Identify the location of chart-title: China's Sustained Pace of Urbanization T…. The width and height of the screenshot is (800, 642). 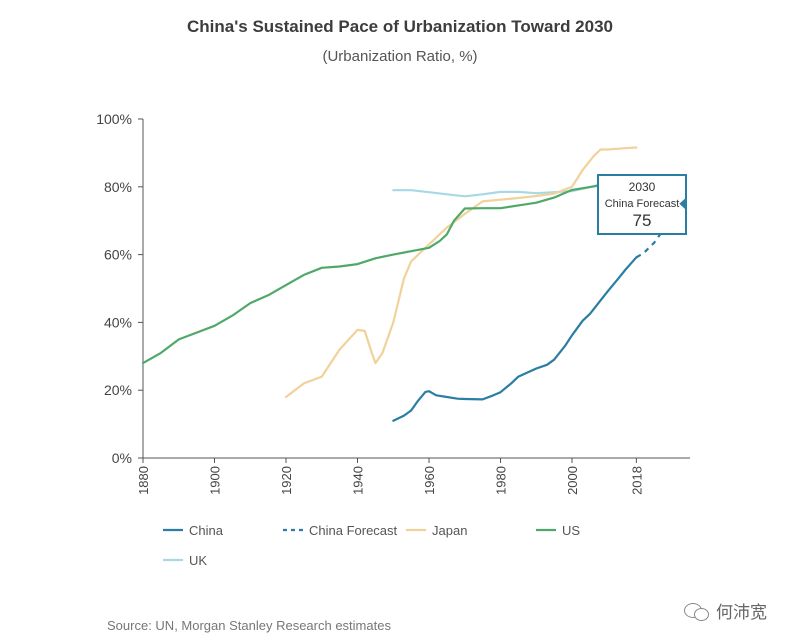
(400, 26).